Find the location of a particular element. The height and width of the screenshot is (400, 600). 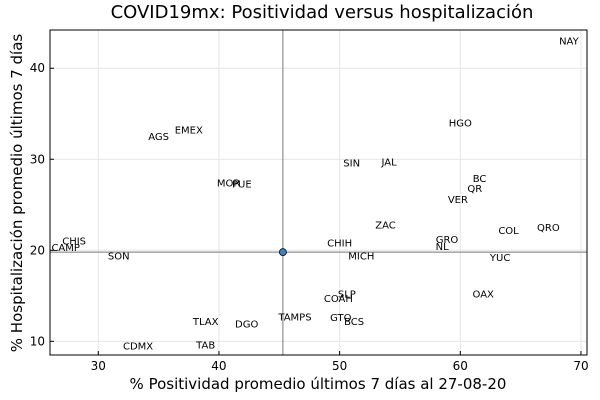

reference-marker is located at coordinates (283, 252).